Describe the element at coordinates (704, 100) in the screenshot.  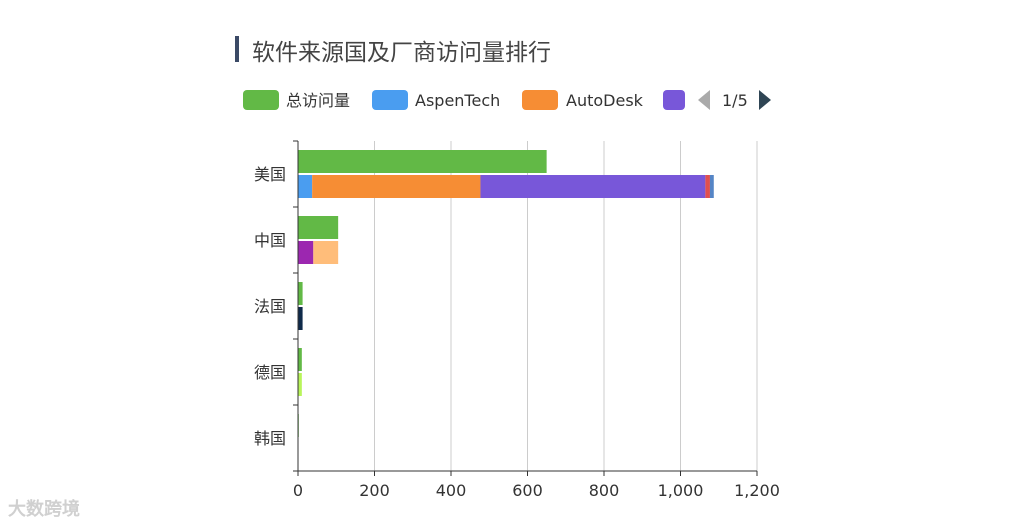
I see `legend-prev-icon` at that location.